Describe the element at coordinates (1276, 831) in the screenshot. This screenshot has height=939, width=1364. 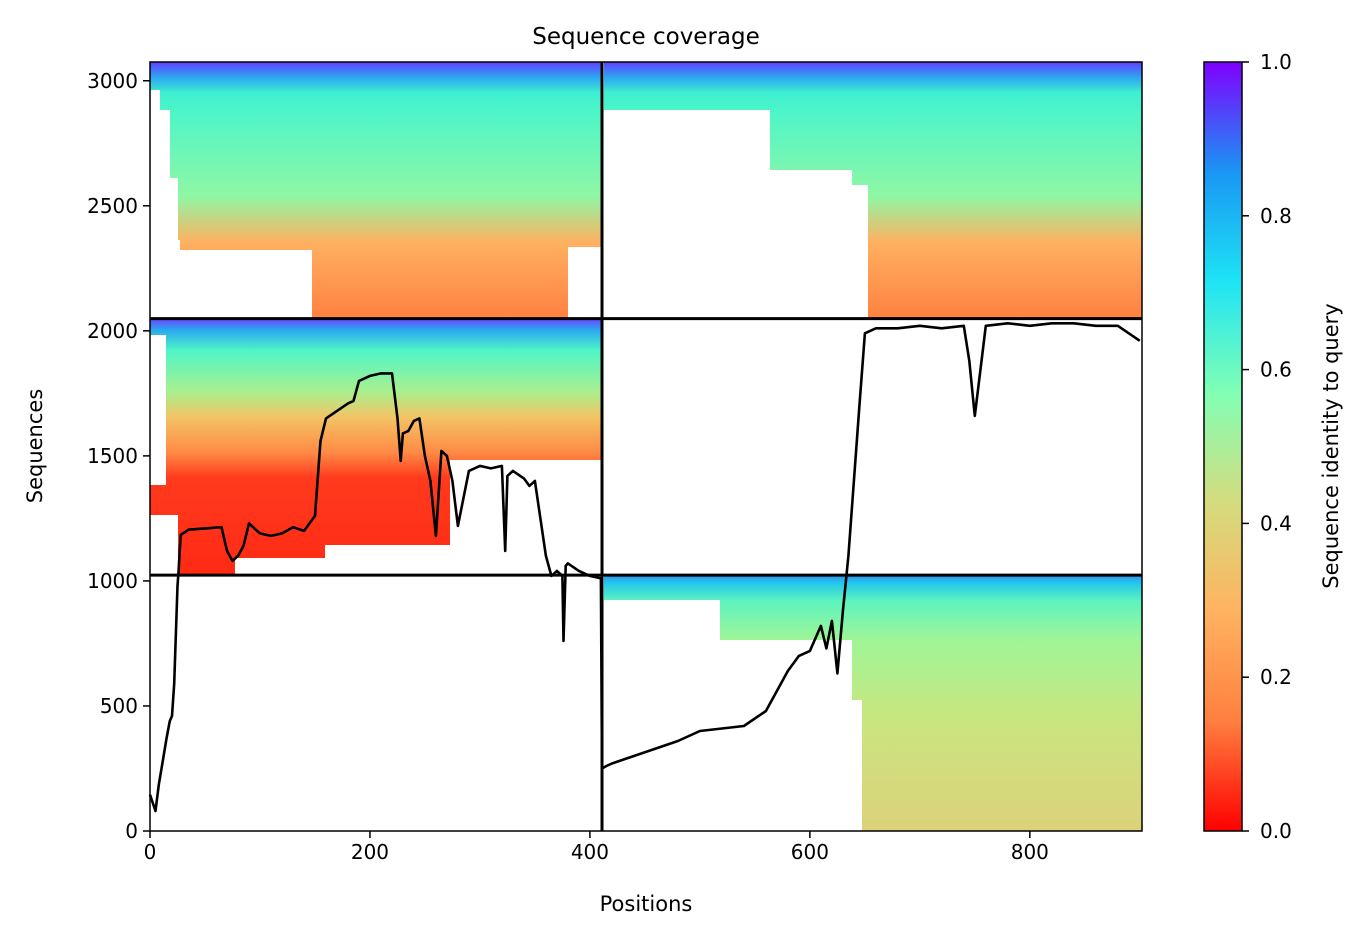
I see `colorbar-tick-label: 0.0` at that location.